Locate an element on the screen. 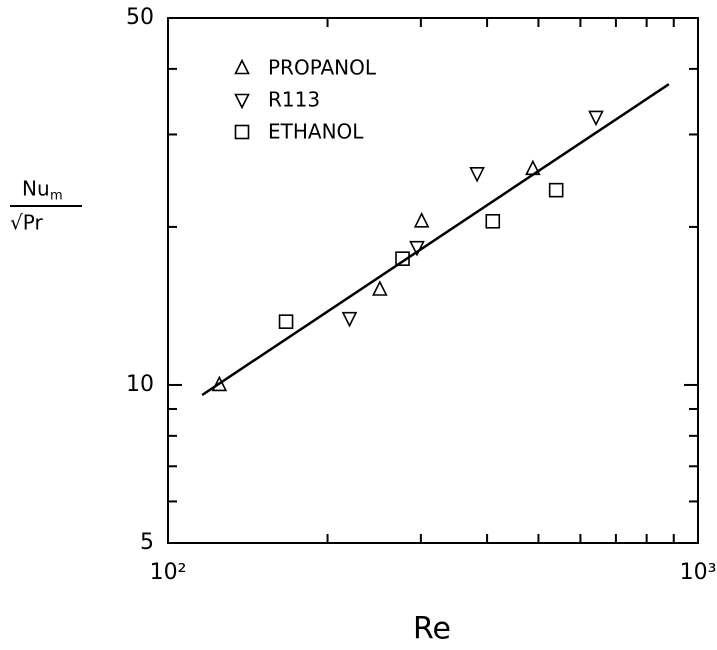  y-label-subscript: m is located at coordinates (56, 196).